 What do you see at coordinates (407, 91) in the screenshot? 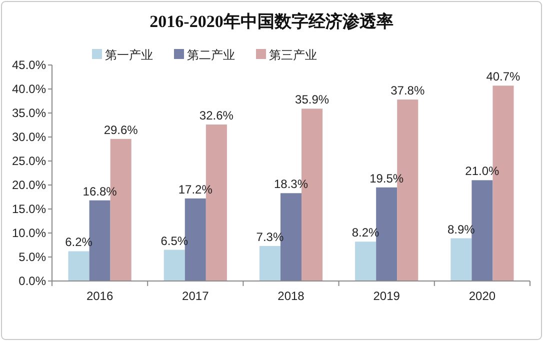
I see `data-label: 37.8%` at bounding box center [407, 91].